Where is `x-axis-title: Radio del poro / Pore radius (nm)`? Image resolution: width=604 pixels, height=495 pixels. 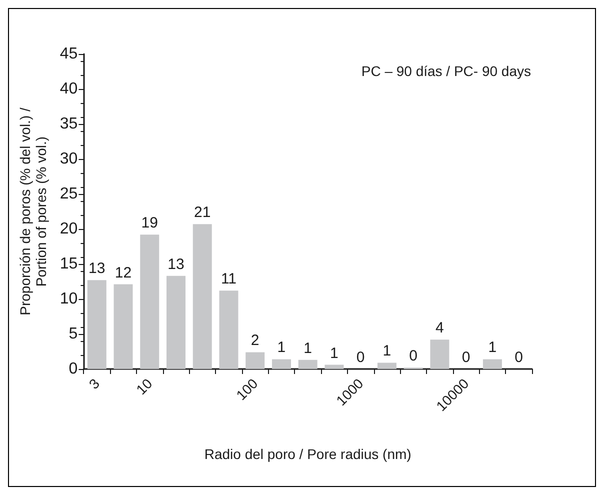 x-axis-title: Radio del poro / Pore radius (nm) is located at coordinates (308, 454).